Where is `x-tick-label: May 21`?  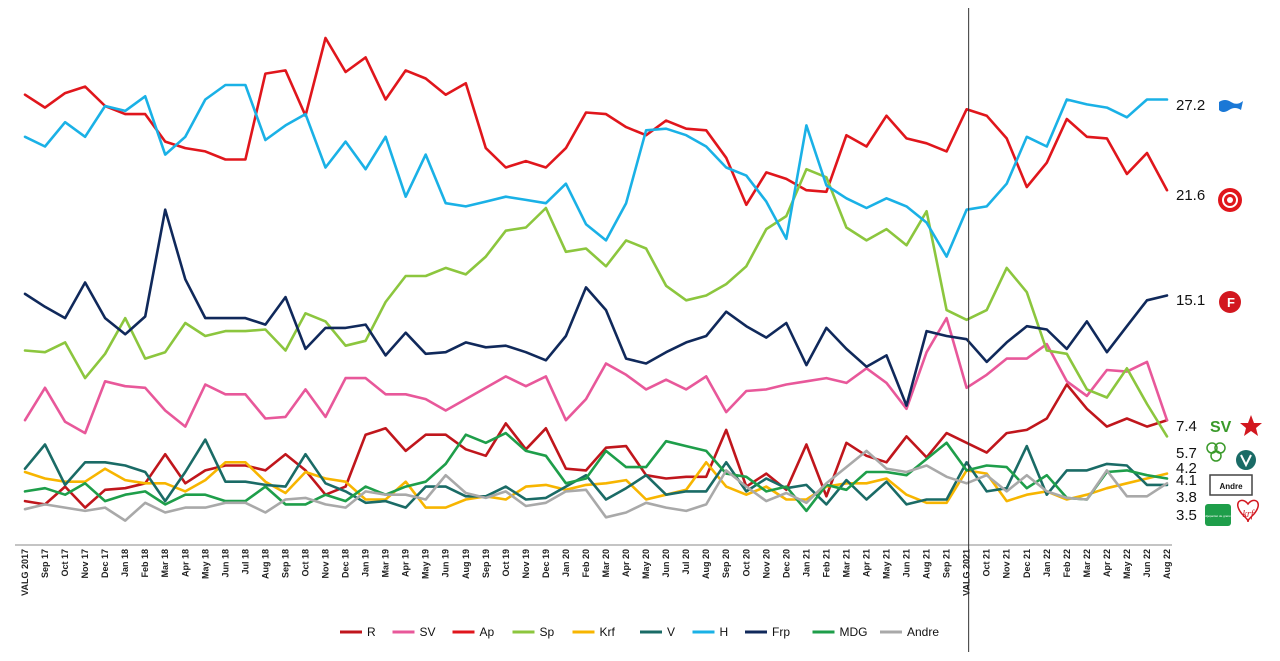 x-tick-label: May 21 is located at coordinates (887, 564).